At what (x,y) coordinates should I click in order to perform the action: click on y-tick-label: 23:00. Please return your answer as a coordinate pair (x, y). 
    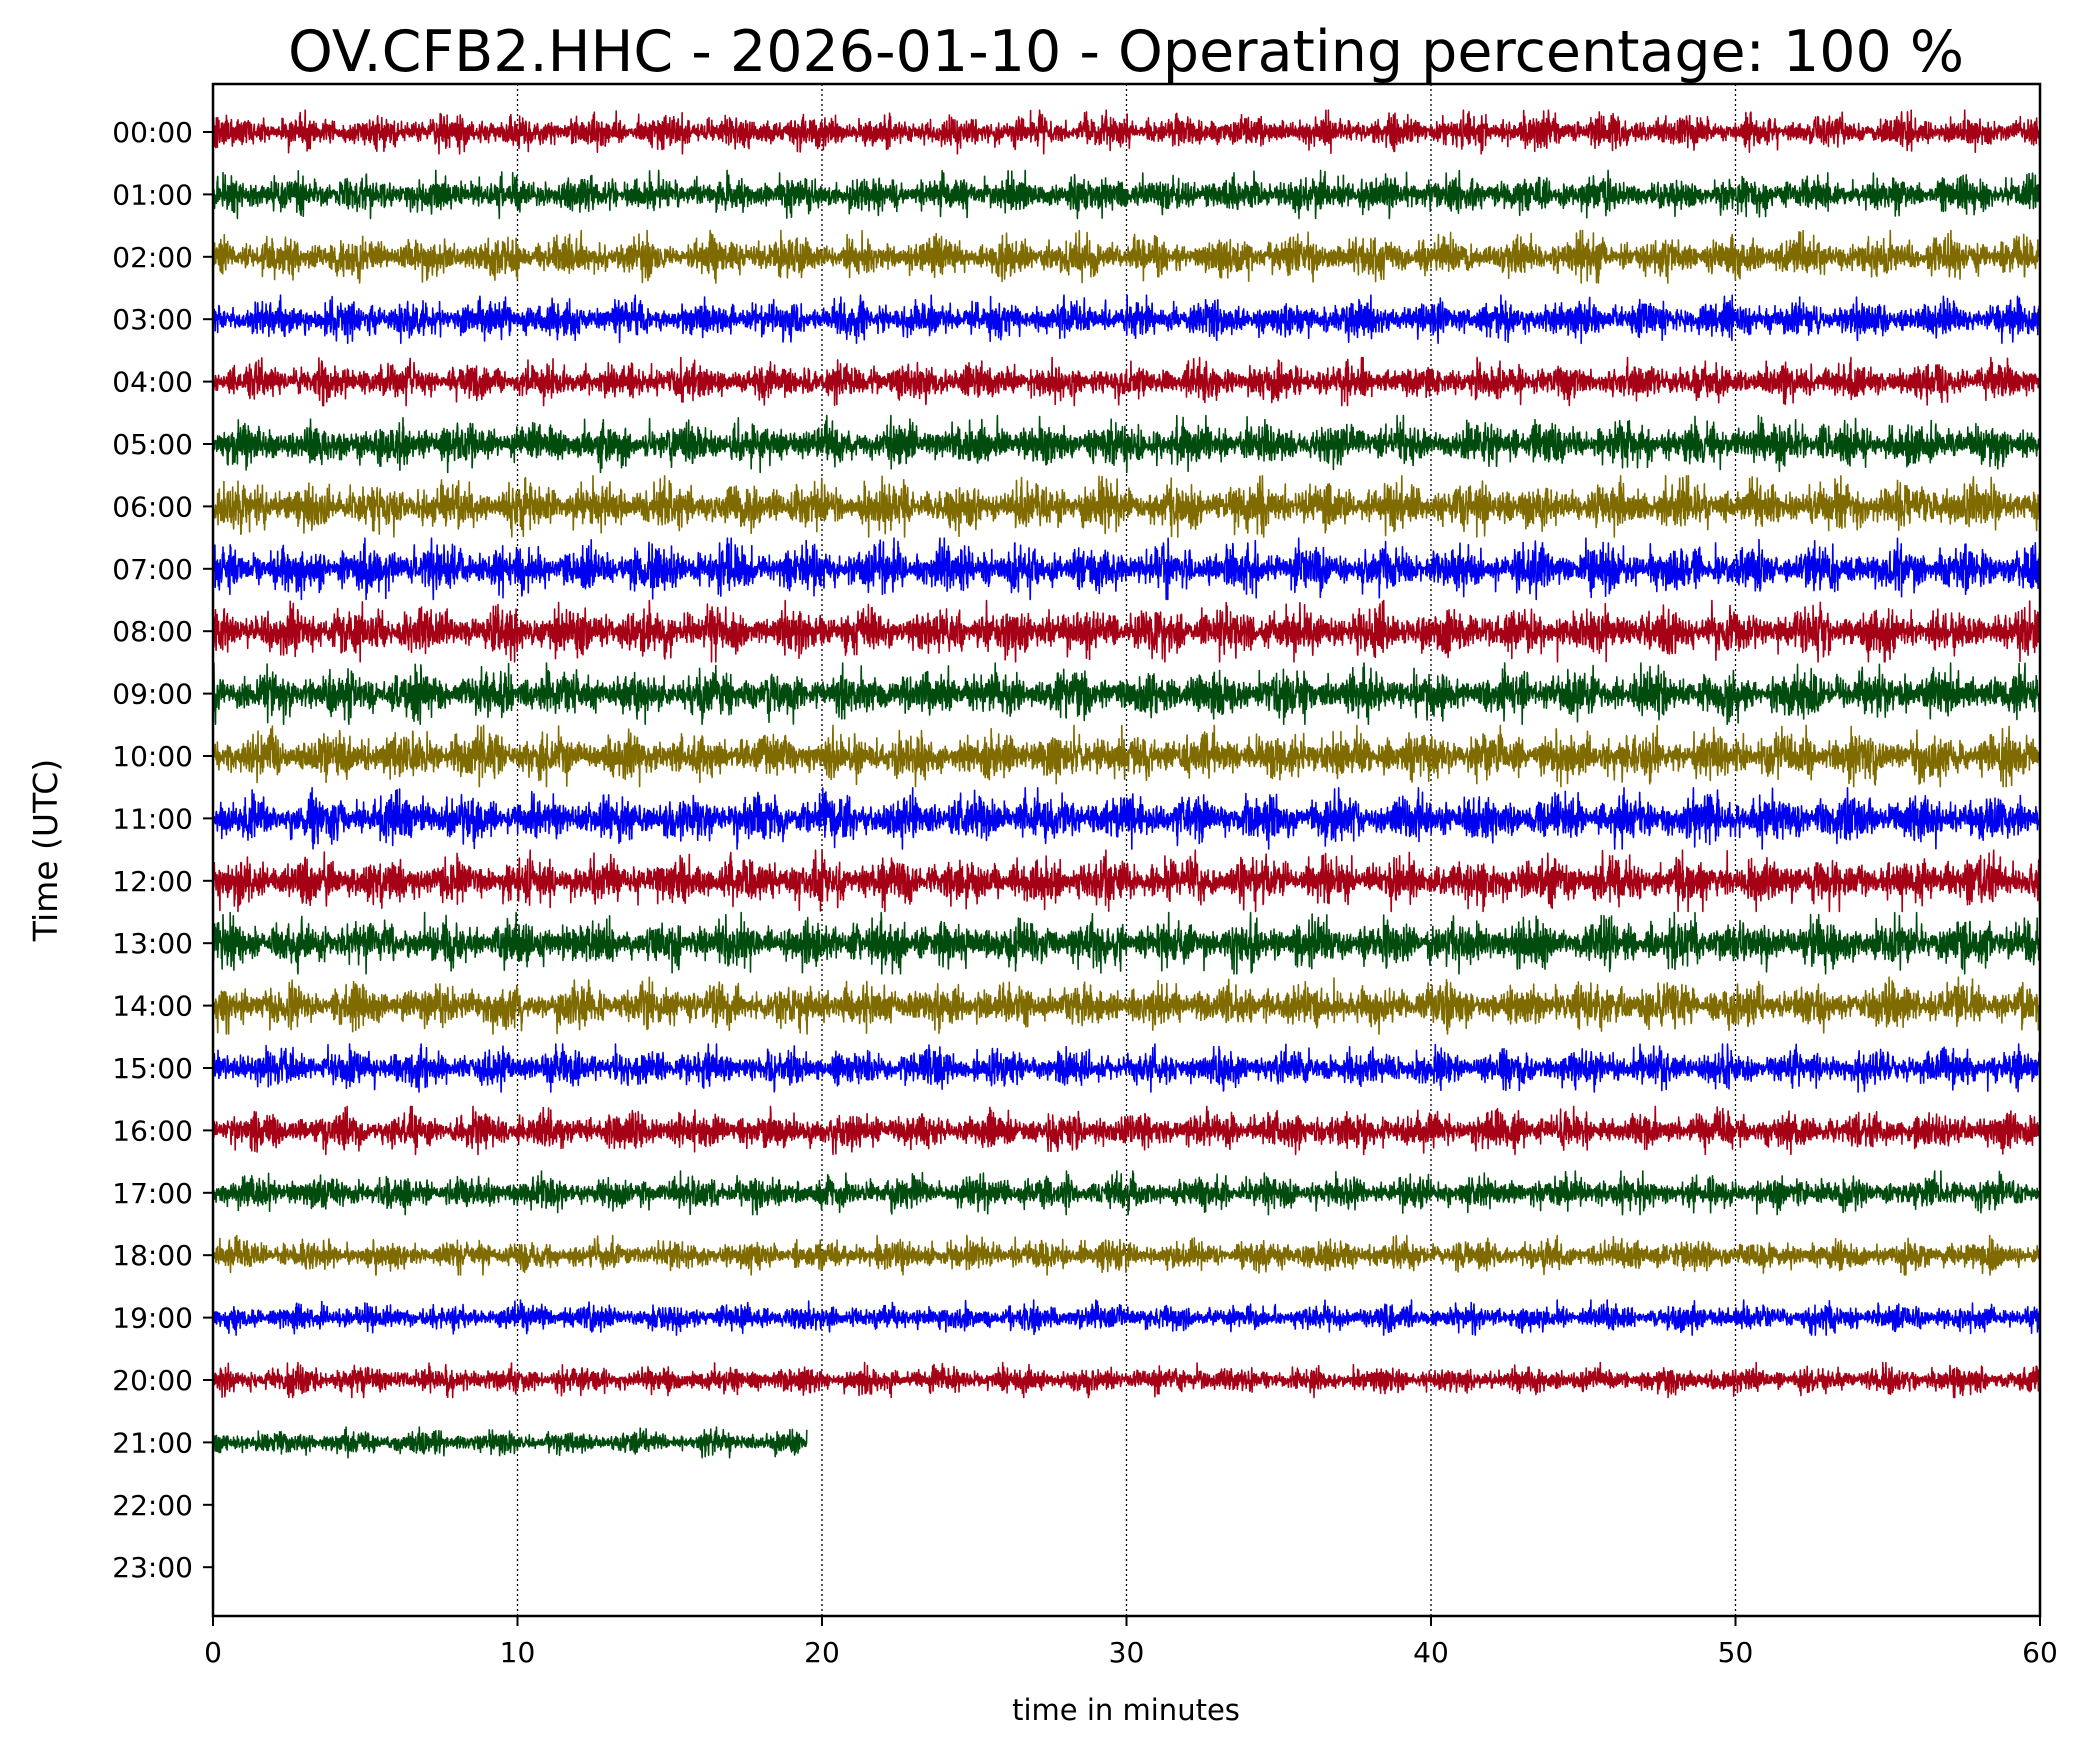
    Looking at the image, I should click on (152, 1567).